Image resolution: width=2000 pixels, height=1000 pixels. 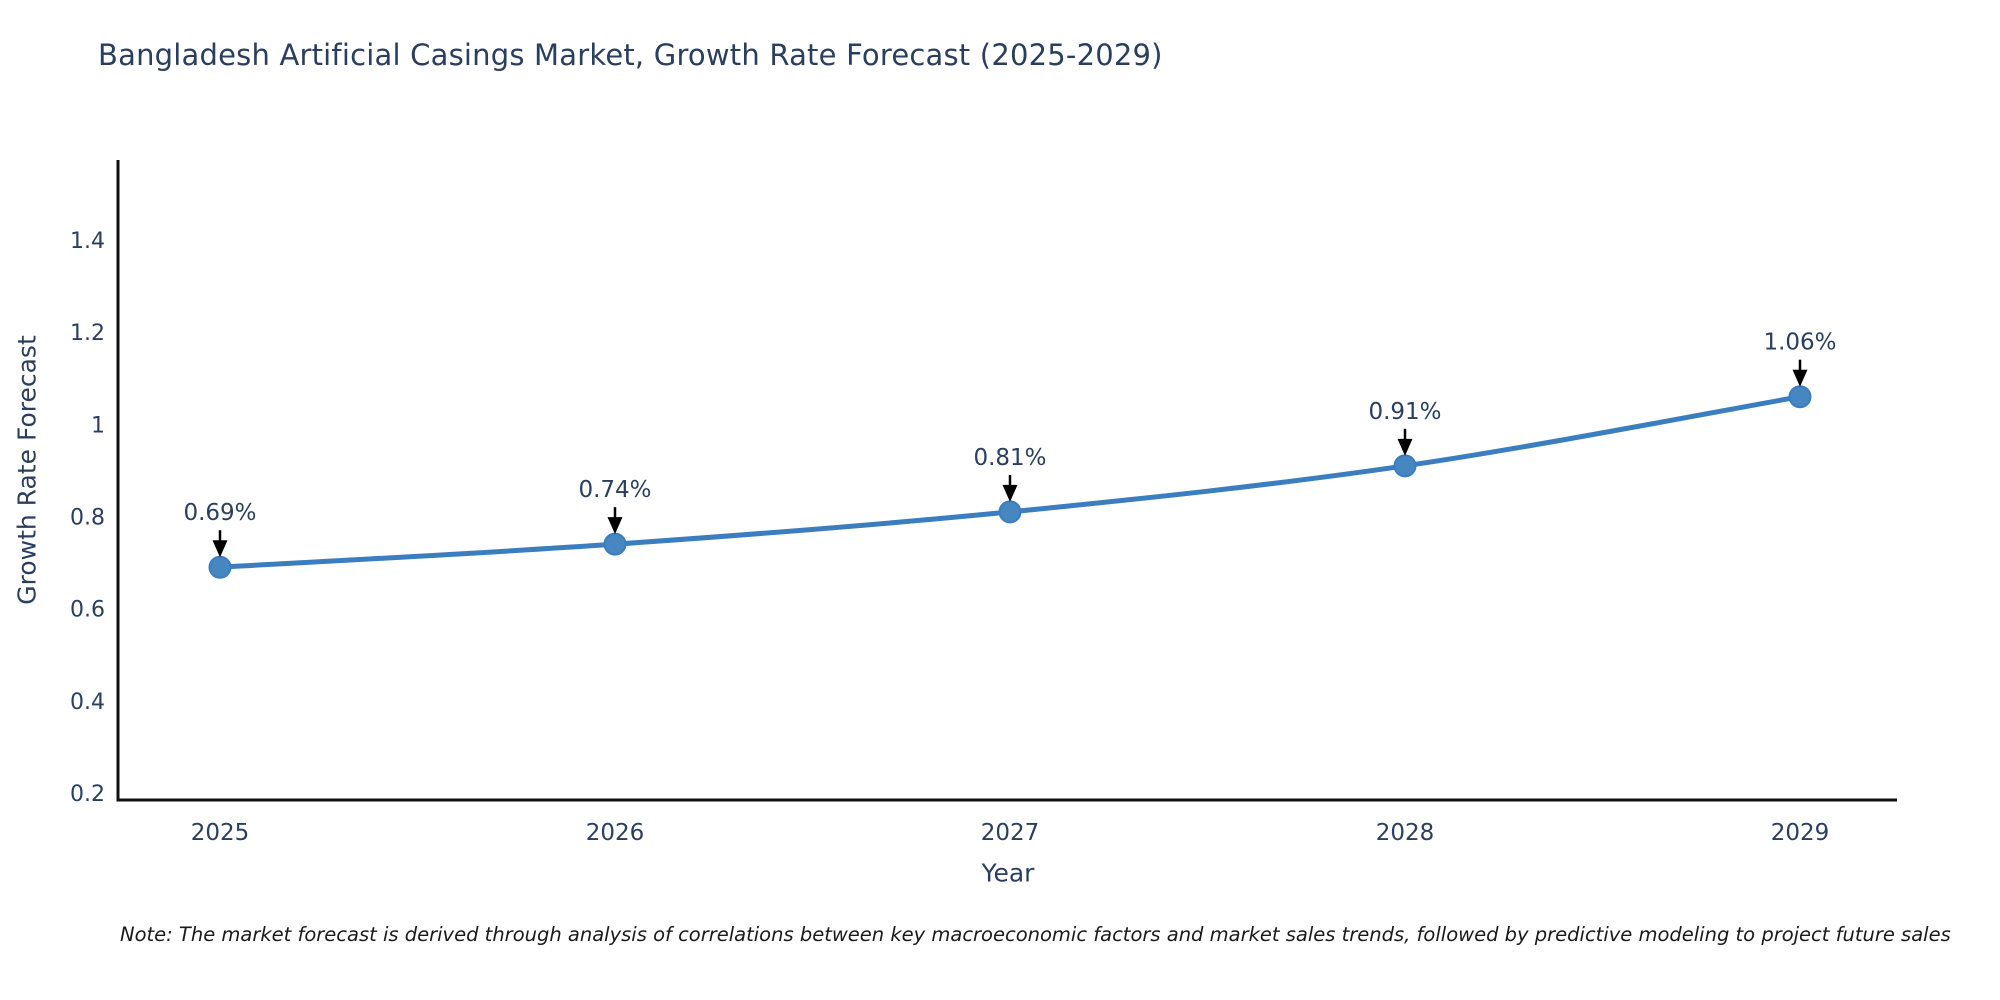 What do you see at coordinates (98, 425) in the screenshot?
I see `y-tick-label: 1` at bounding box center [98, 425].